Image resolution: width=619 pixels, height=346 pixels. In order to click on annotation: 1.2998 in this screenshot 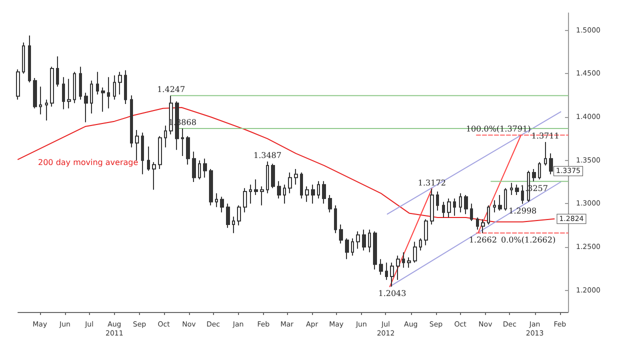, I will do `click(522, 211)`.